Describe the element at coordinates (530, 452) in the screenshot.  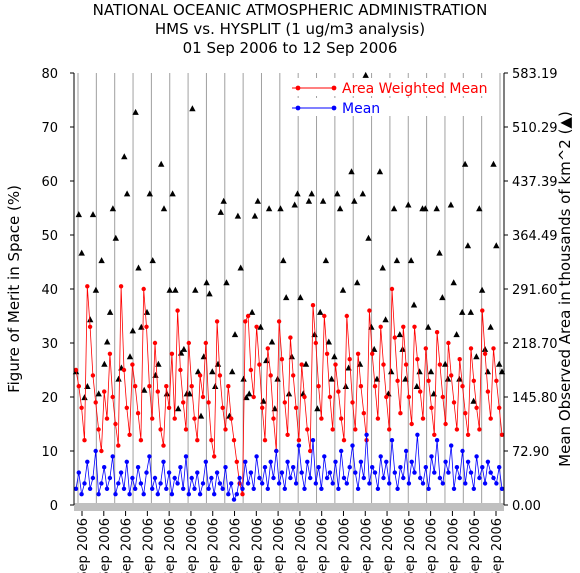
I see `right-tick-label: 72.90` at that location.